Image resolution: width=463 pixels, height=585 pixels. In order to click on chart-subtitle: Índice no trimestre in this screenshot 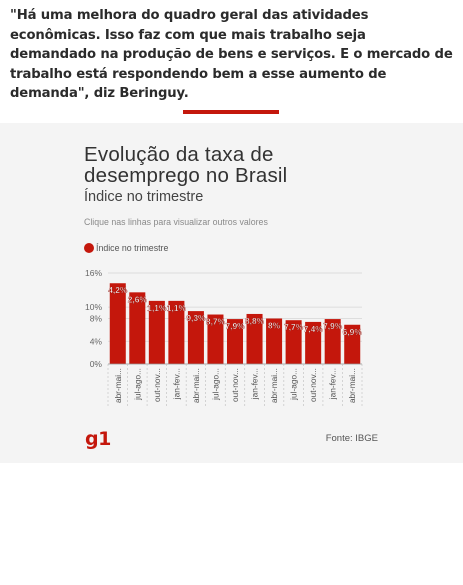, I will do `click(144, 197)`.